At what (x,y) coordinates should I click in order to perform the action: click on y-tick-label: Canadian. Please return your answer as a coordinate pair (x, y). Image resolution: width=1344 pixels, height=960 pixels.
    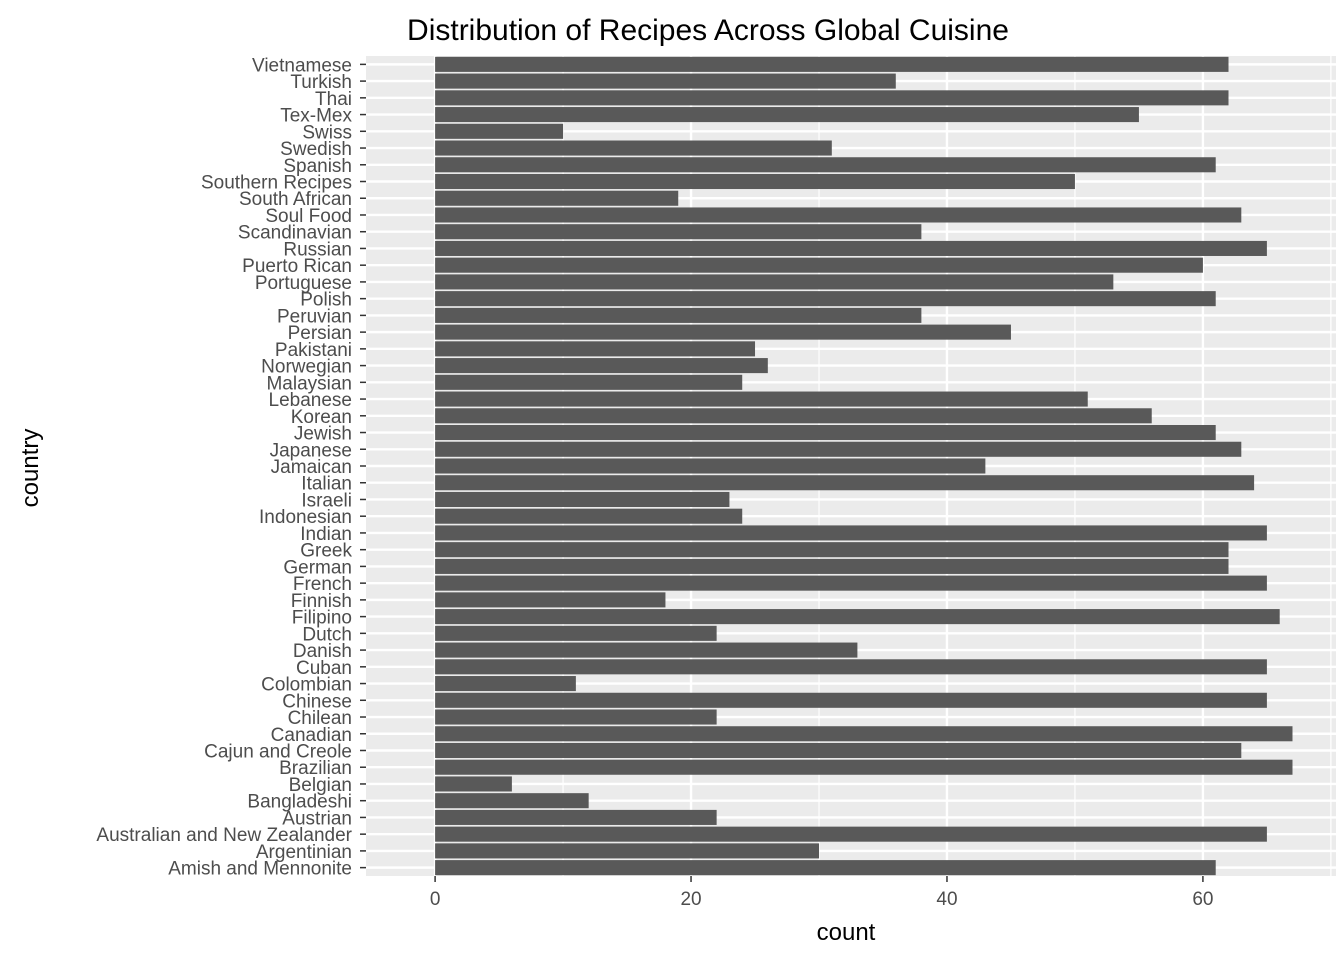
    Looking at the image, I should click on (311, 735).